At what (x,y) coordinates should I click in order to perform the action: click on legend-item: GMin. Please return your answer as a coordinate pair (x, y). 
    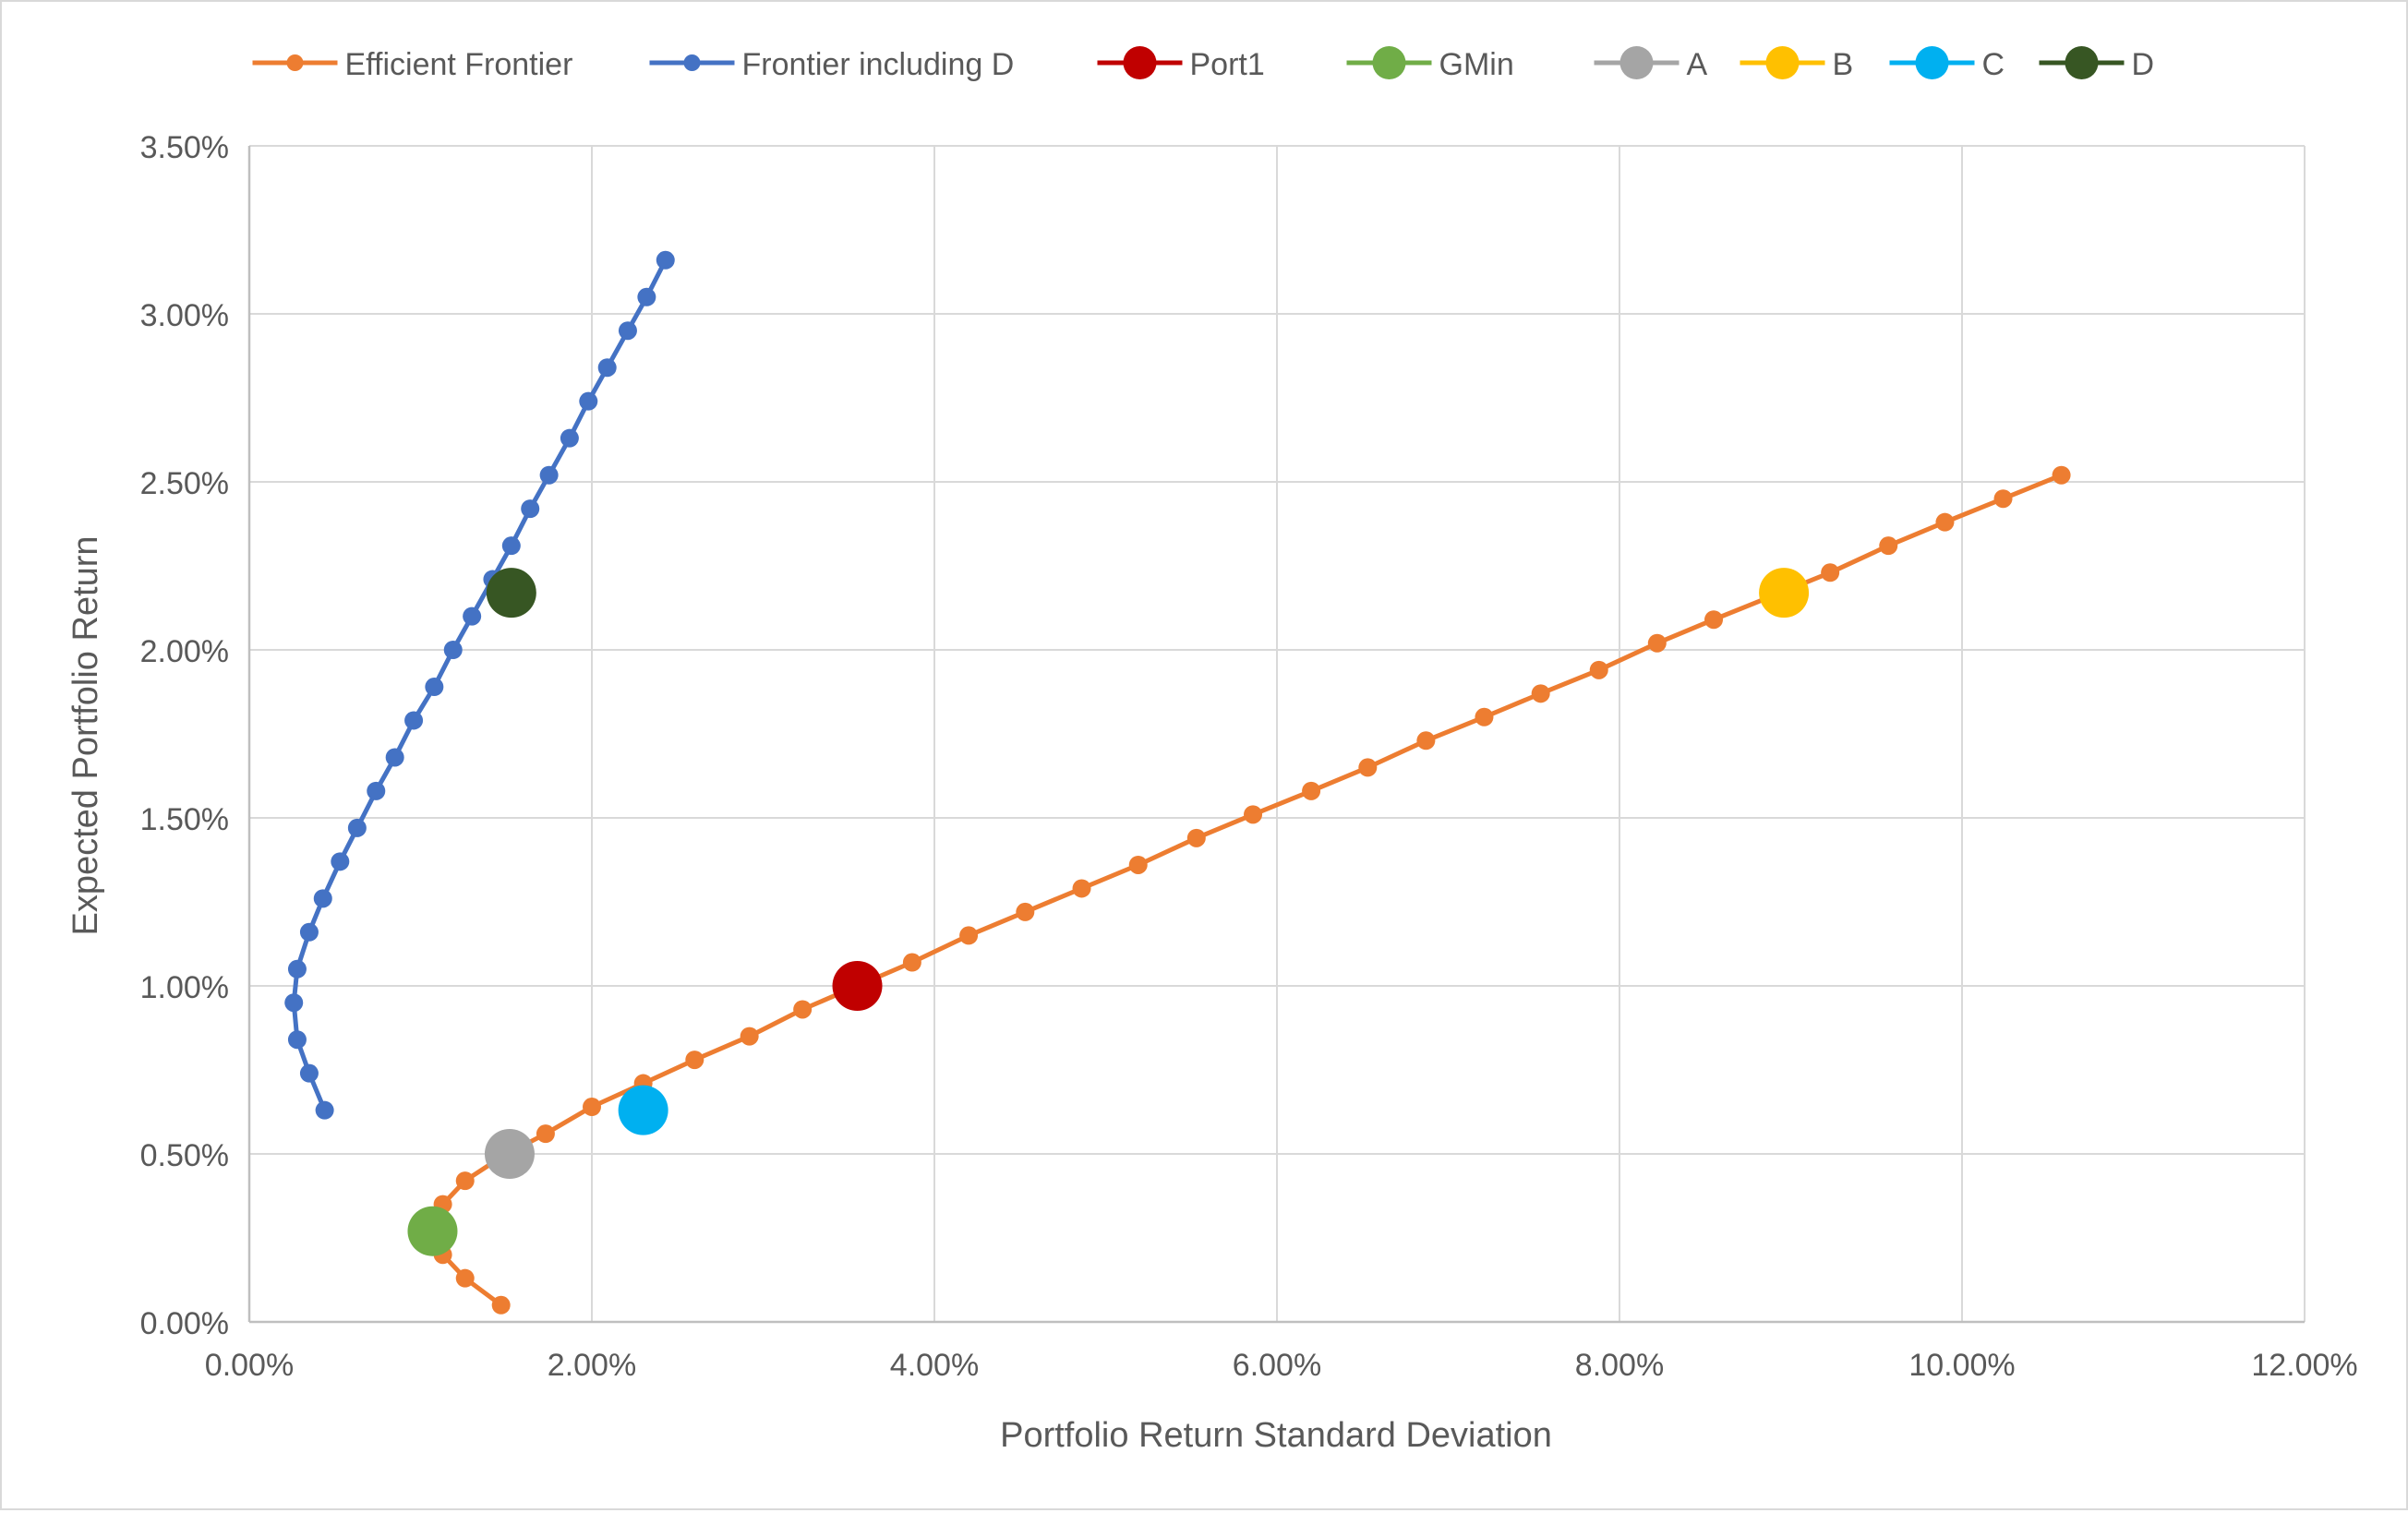
    Looking at the image, I should click on (1430, 64).